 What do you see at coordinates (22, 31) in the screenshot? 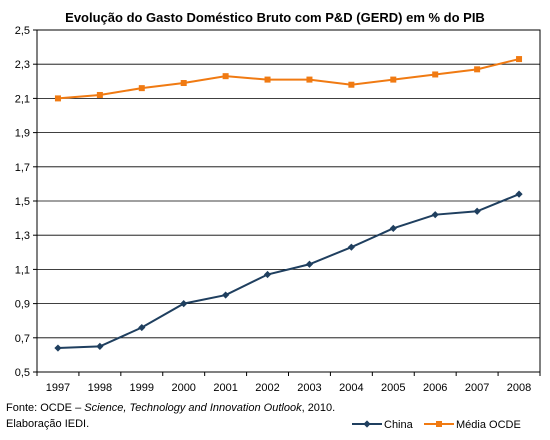
I see `y-tick-label: 2,5` at bounding box center [22, 31].